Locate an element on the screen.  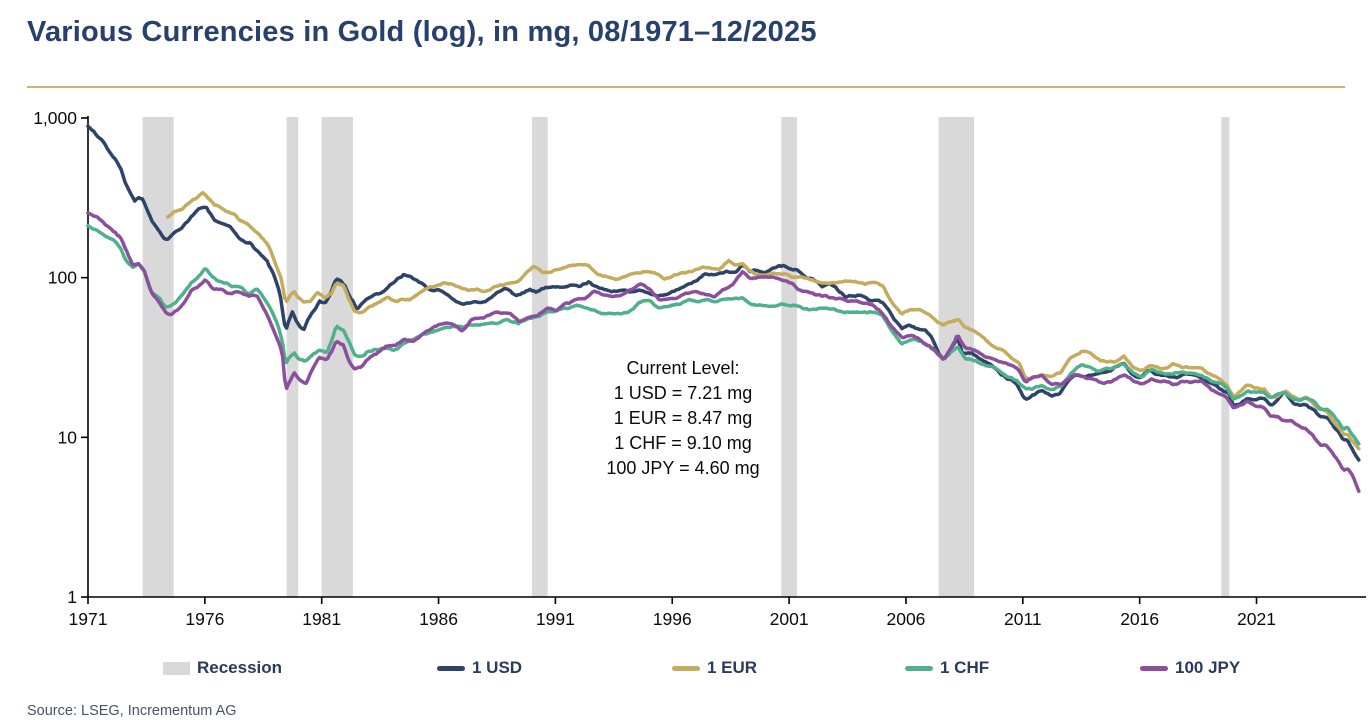
x-tick-label: 1991 is located at coordinates (555, 619).